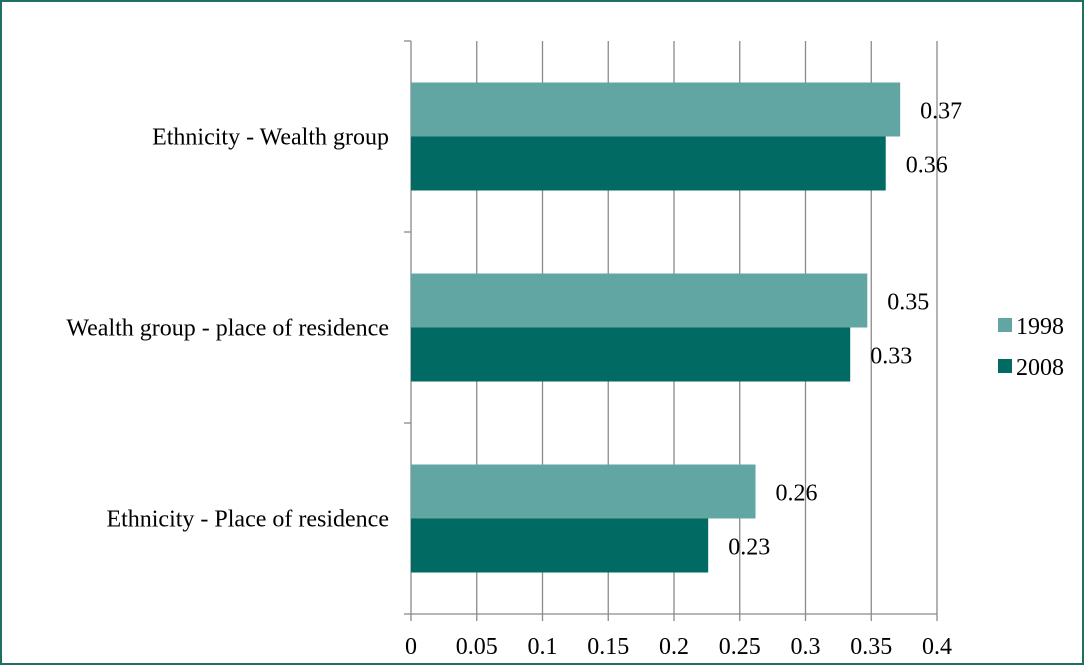  Describe the element at coordinates (247, 520) in the screenshot. I see `category-label-3: Ethnicity - Place of residence` at that location.